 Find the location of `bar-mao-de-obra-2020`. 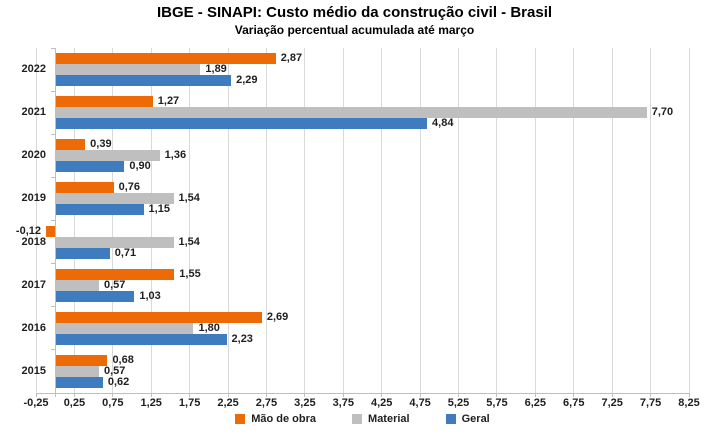

bar-mao-de-obra-2020 is located at coordinates (70, 145).